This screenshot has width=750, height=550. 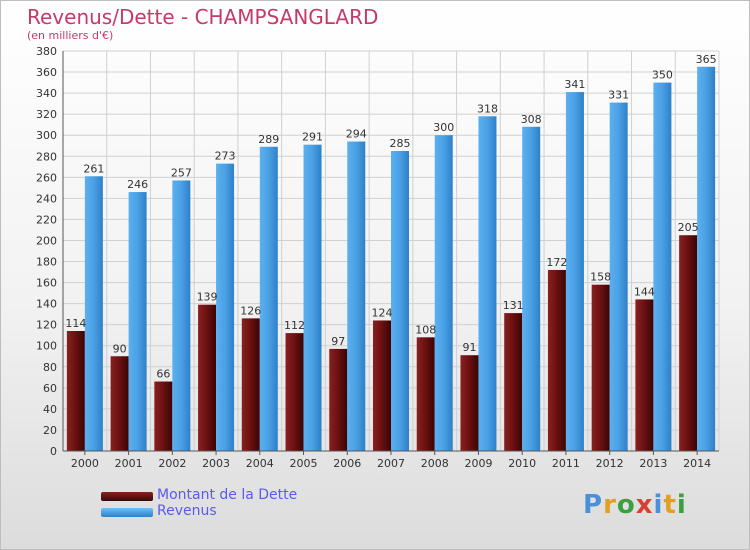 What do you see at coordinates (435, 463) in the screenshot?
I see `x-tick-label: 2008` at bounding box center [435, 463].